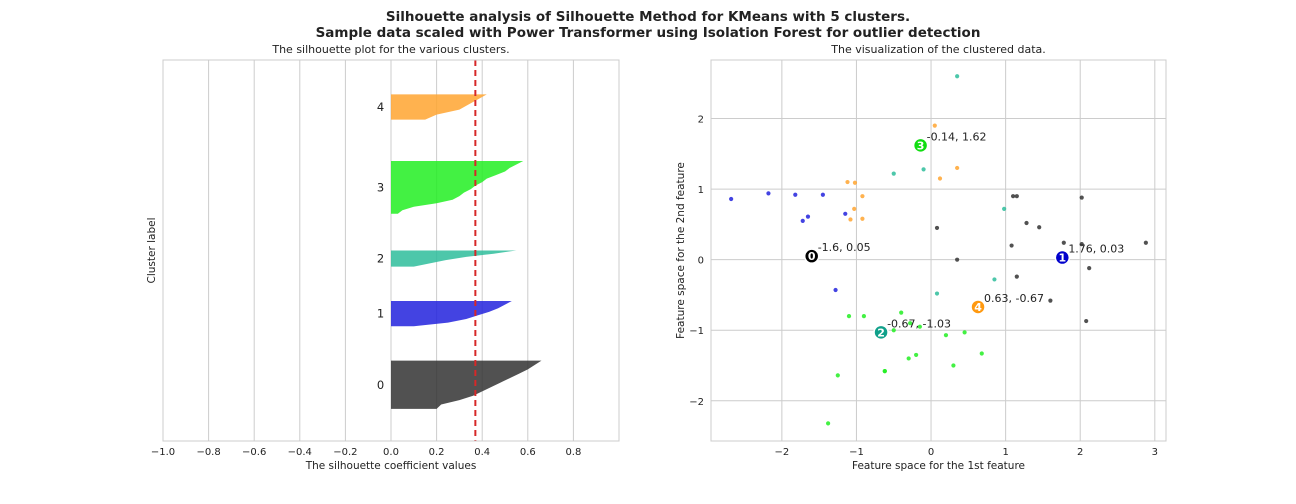 The width and height of the screenshot is (1296, 504). I want to click on x-tick-label: 0.2, so click(437, 452).